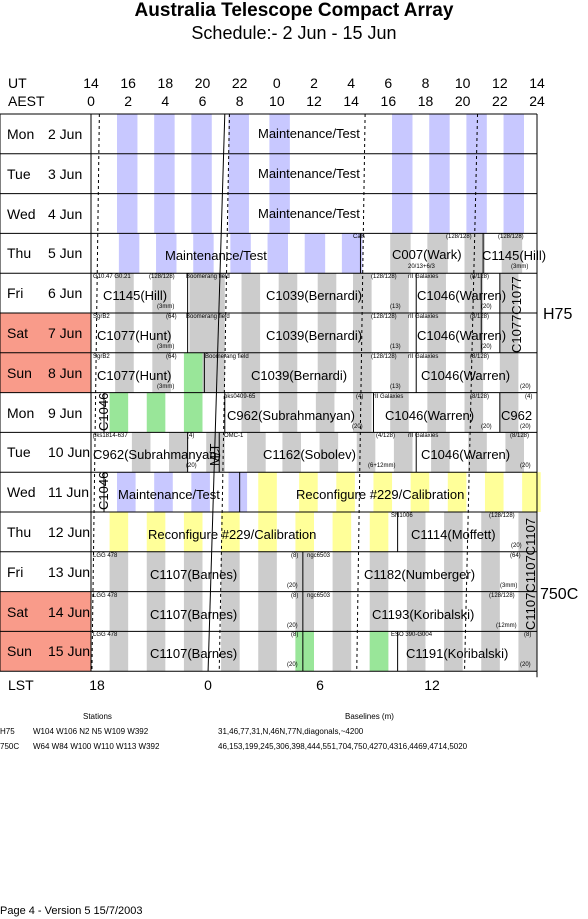  I want to click on lst-label: LST, so click(21, 685).